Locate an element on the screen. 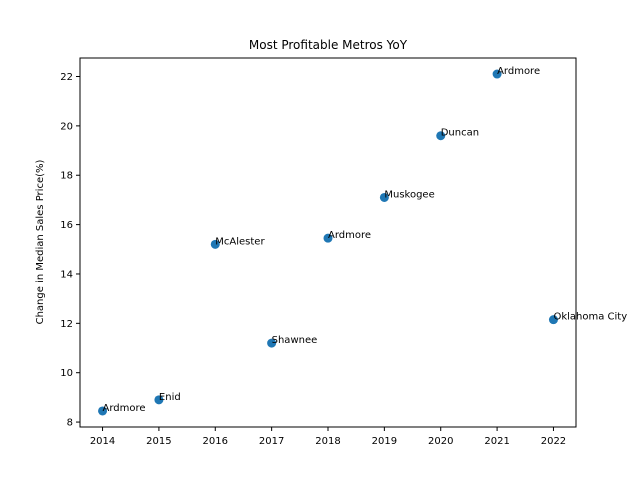 The image size is (640, 480). x-axis: 2014 2015 2016 2017 2018 2019 2020 2021 2022 is located at coordinates (328, 437).